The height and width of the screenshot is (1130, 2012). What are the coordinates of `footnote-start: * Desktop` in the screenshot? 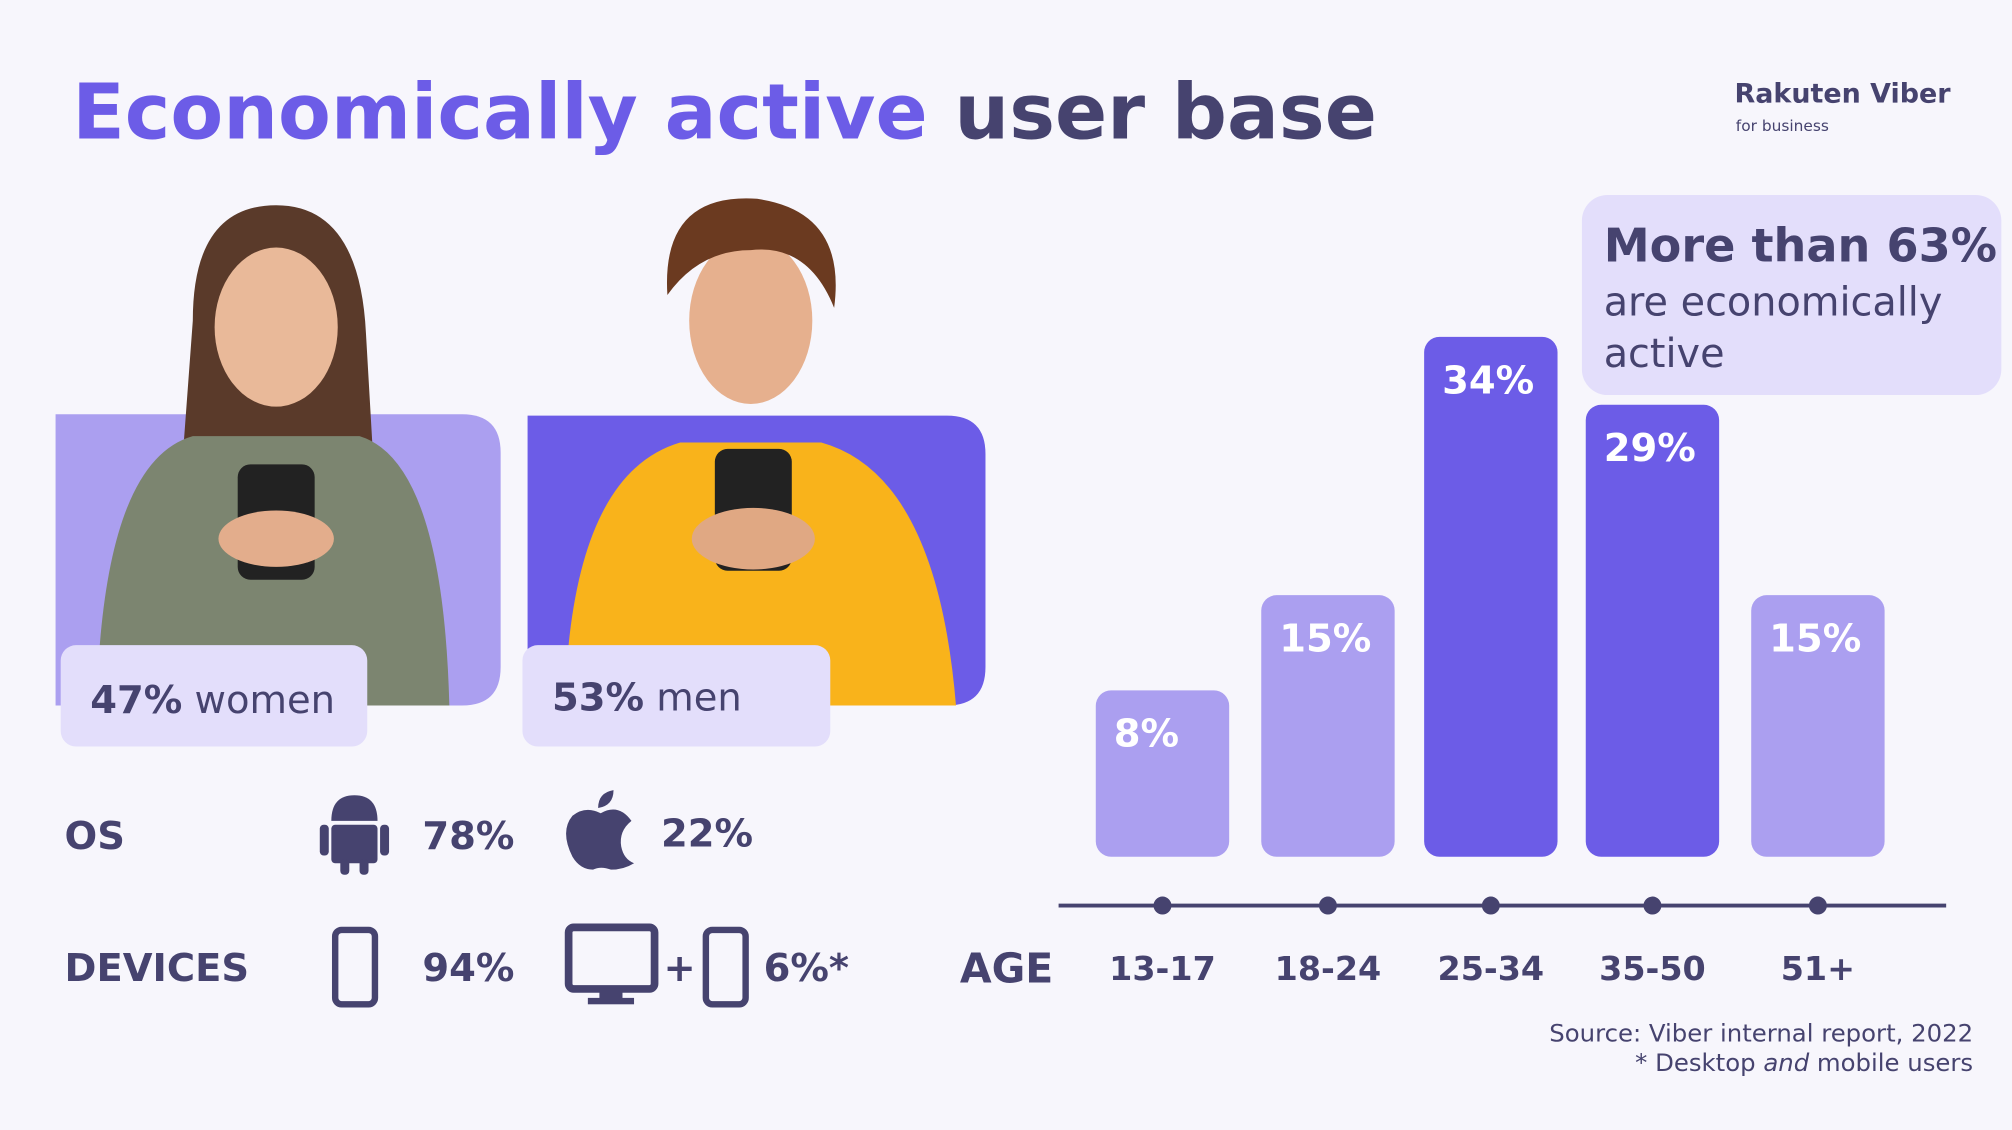 It's located at (1695, 1062).